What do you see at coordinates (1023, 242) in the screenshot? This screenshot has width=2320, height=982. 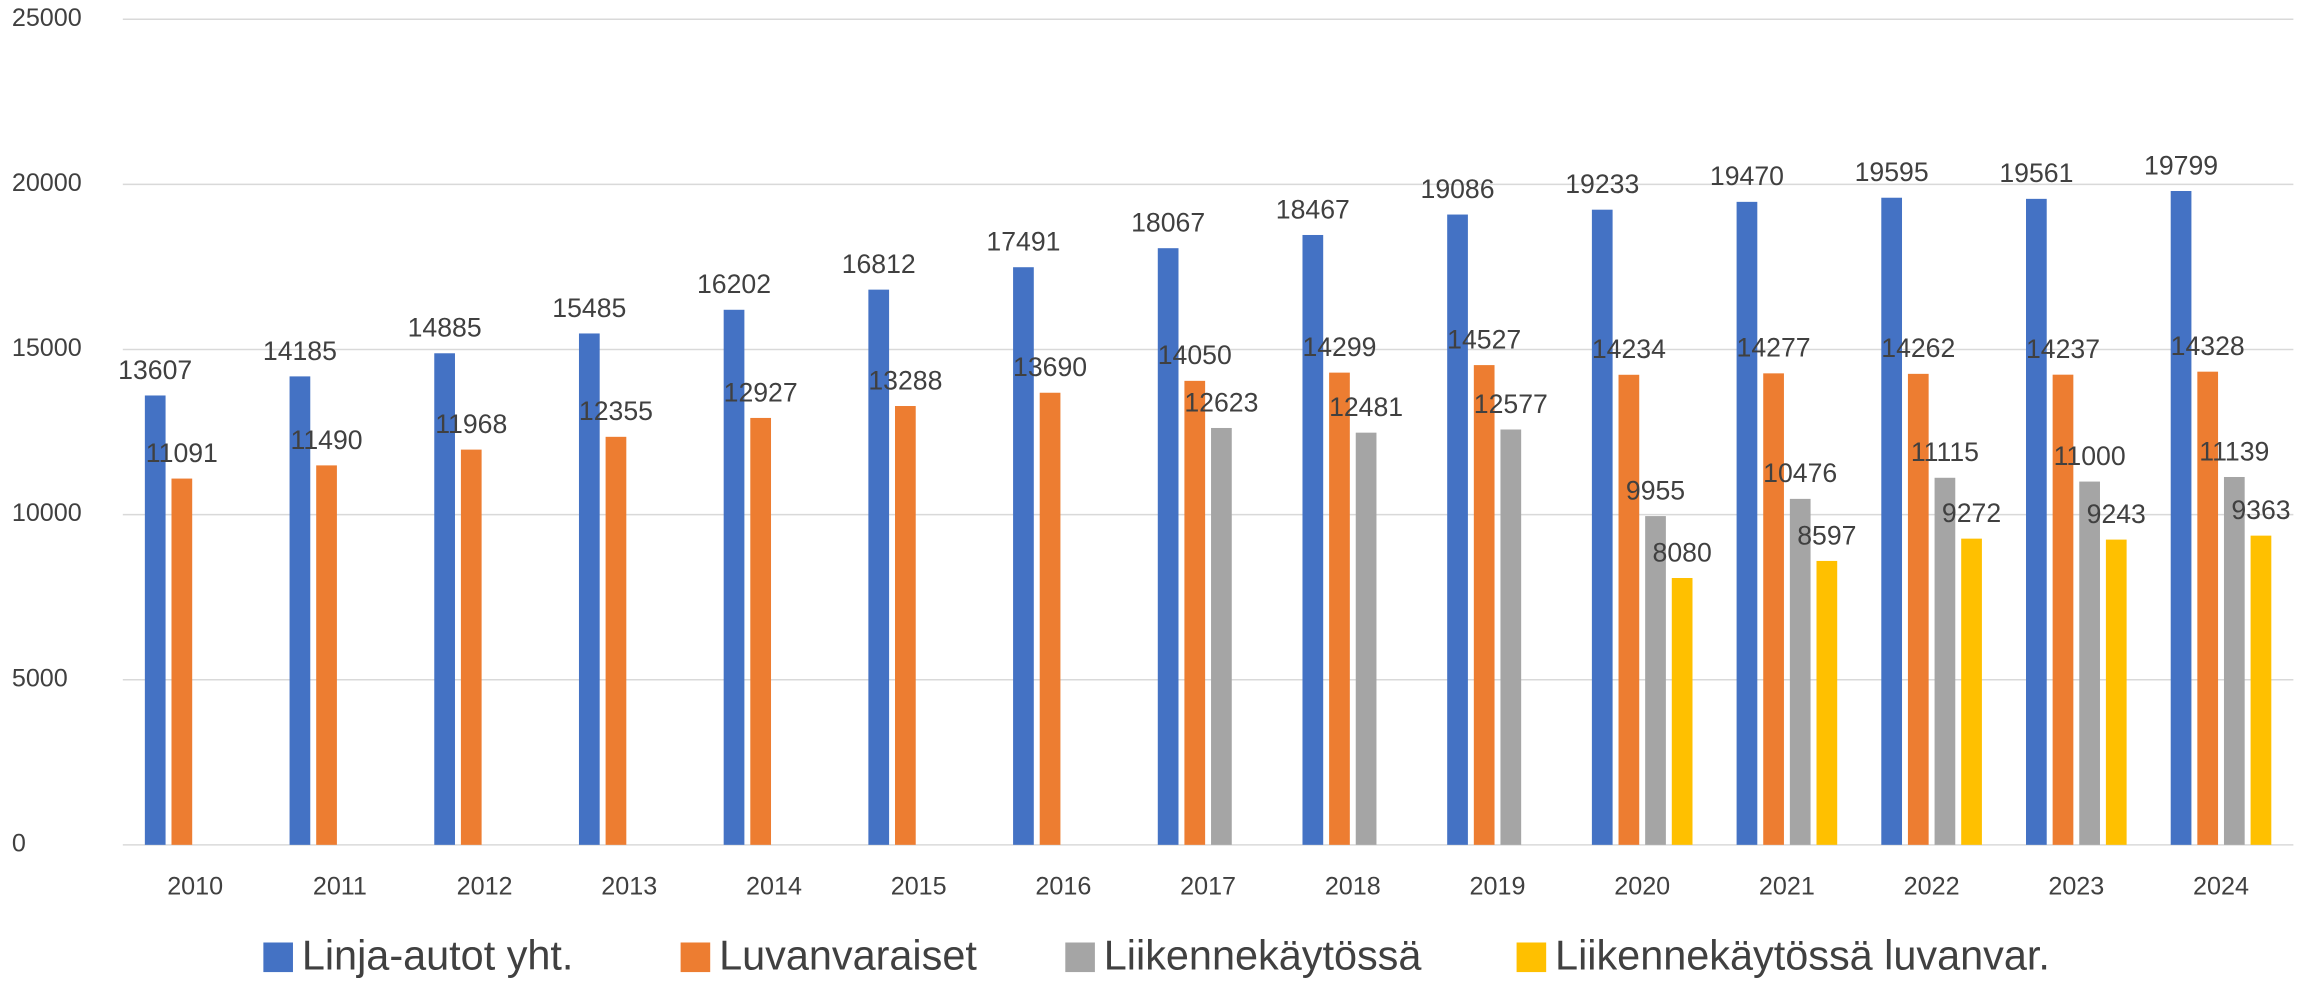 I see `data-label: 17491` at bounding box center [1023, 242].